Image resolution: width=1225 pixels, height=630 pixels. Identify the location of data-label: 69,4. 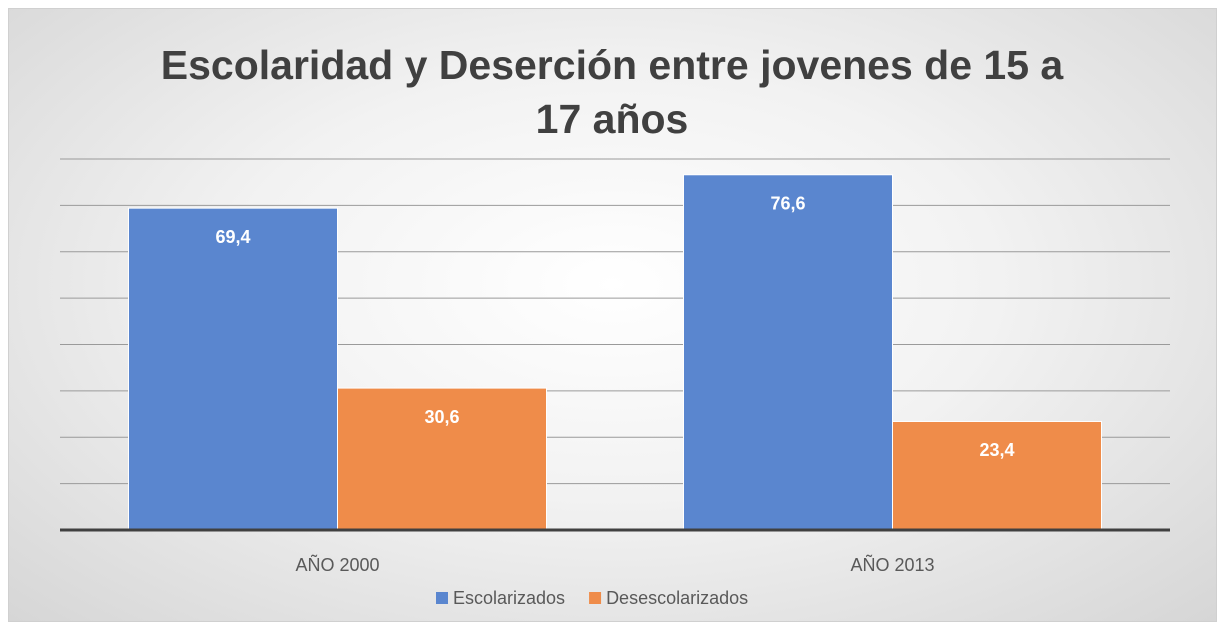
(232, 237).